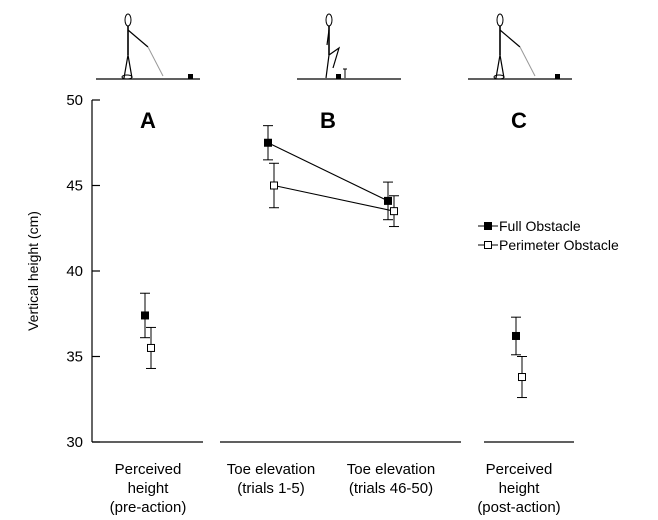 Image resolution: width=658 pixels, height=520 pixels. I want to click on category-label-line: (trials 1-5), so click(271, 488).